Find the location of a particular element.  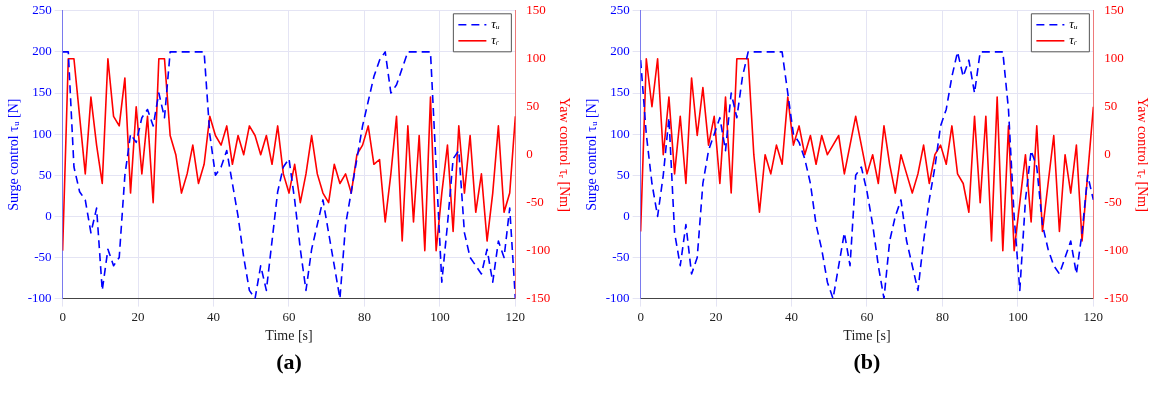

text: (b) is located at coordinates (867, 362).